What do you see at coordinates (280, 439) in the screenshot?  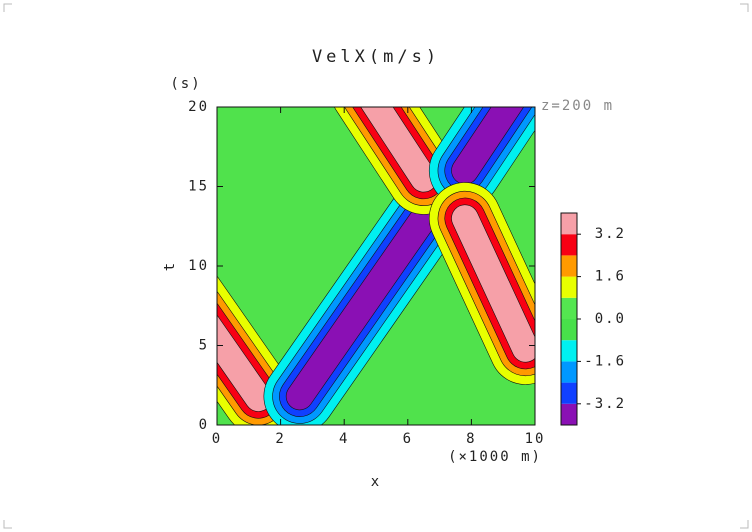 I see `x-tick-label: 2` at bounding box center [280, 439].